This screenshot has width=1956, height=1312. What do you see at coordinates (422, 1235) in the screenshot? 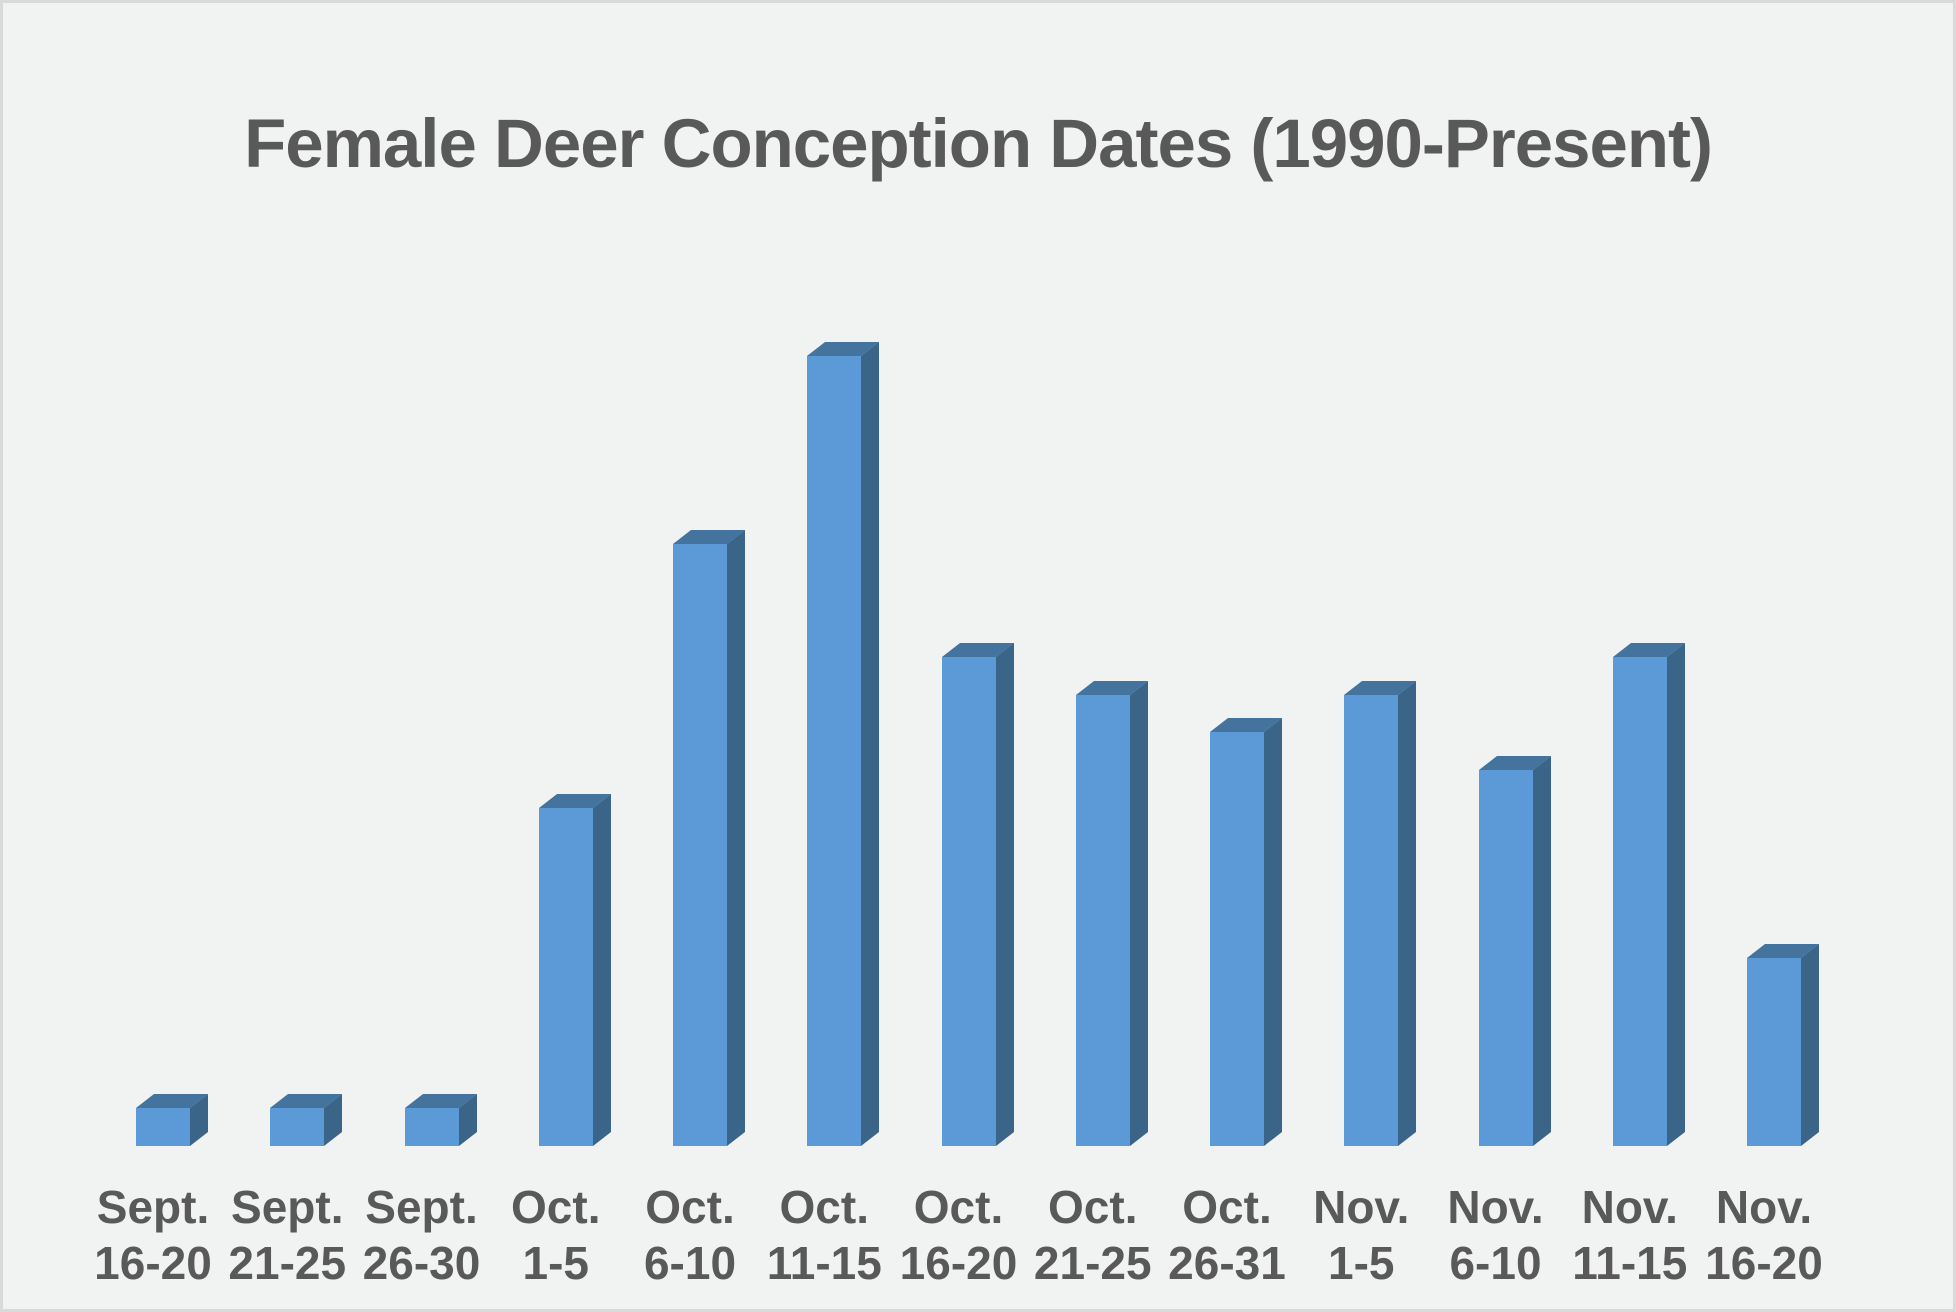
I see `x-axis-label: Sept. 26-30` at bounding box center [422, 1235].